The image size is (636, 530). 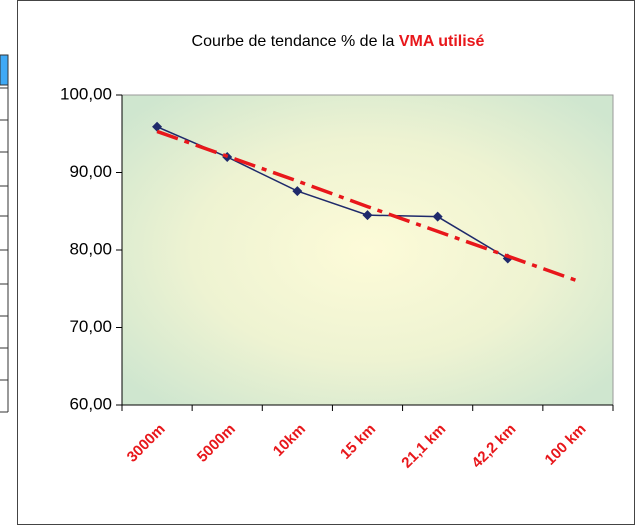 What do you see at coordinates (4, 233) in the screenshot?
I see `sheet-cells` at bounding box center [4, 233].